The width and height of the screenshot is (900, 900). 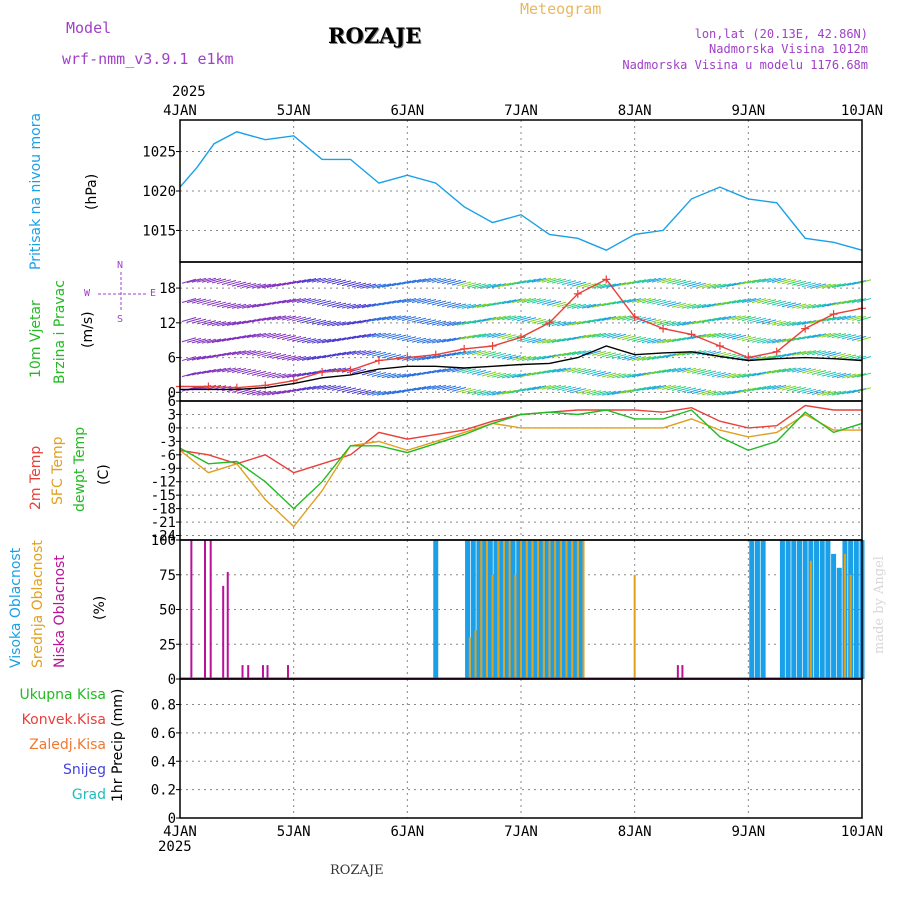 I want to click on precip-legend-hail: Grad, so click(x=88, y=795).